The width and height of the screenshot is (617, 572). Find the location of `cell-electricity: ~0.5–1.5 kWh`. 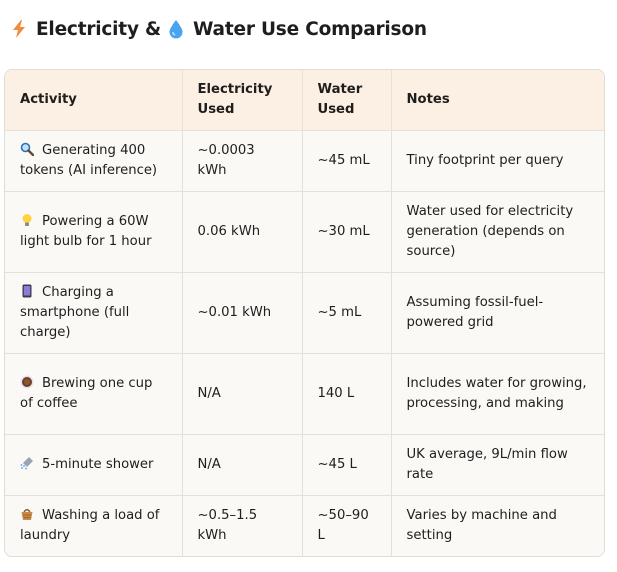

cell-electricity: ~0.5–1.5 kWh is located at coordinates (242, 525).